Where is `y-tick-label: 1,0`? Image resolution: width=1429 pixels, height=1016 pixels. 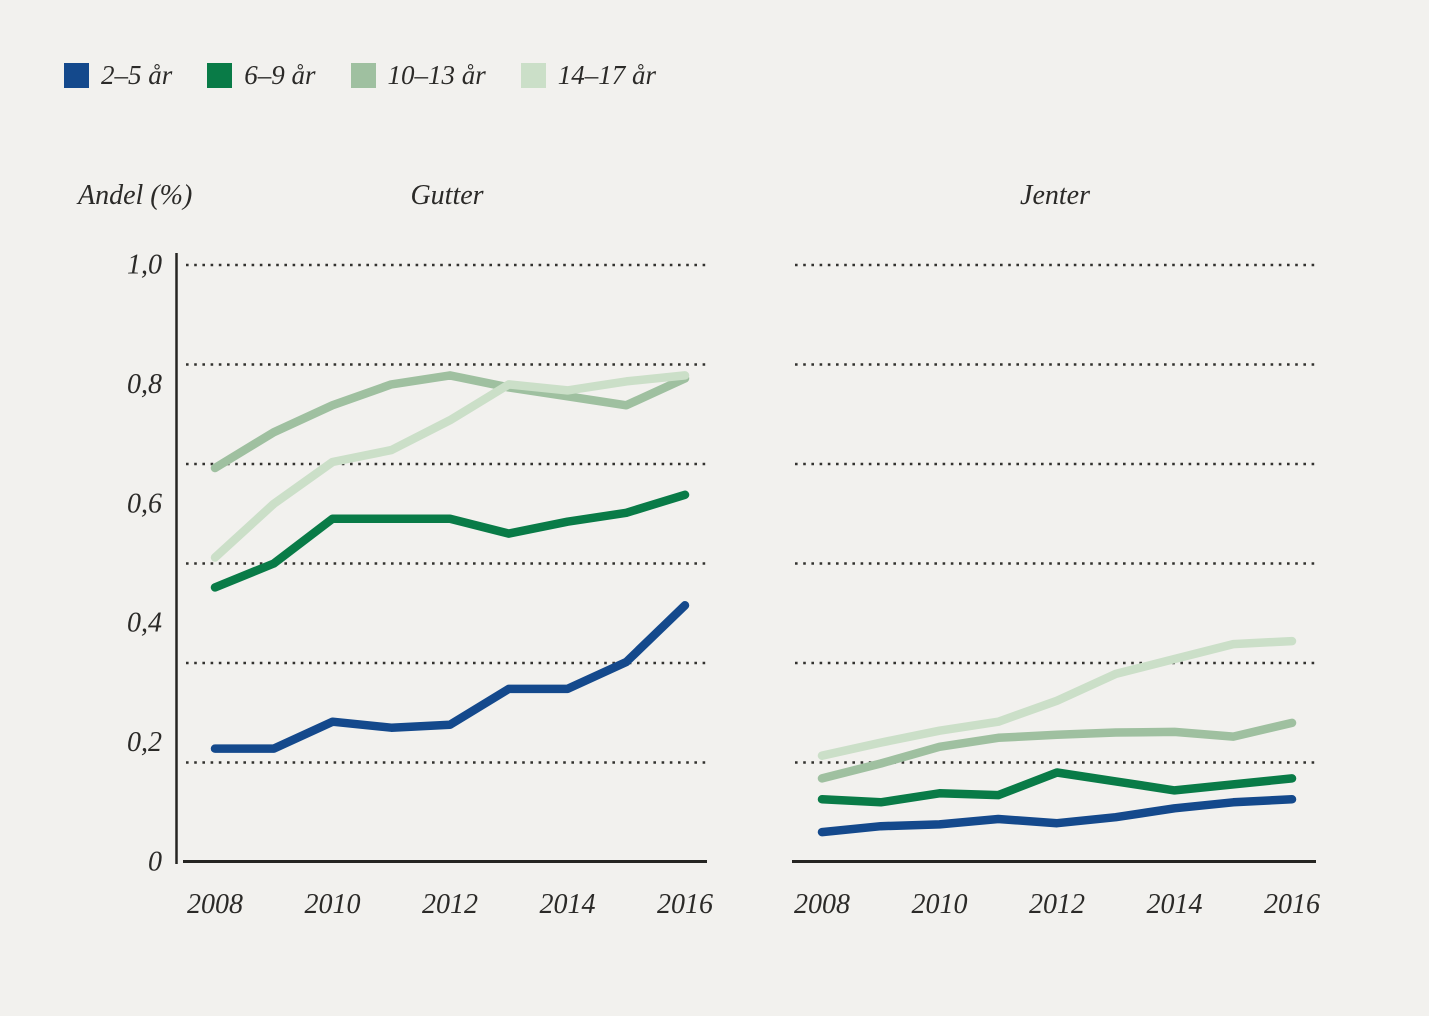
y-tick-label: 1,0 is located at coordinates (144, 265).